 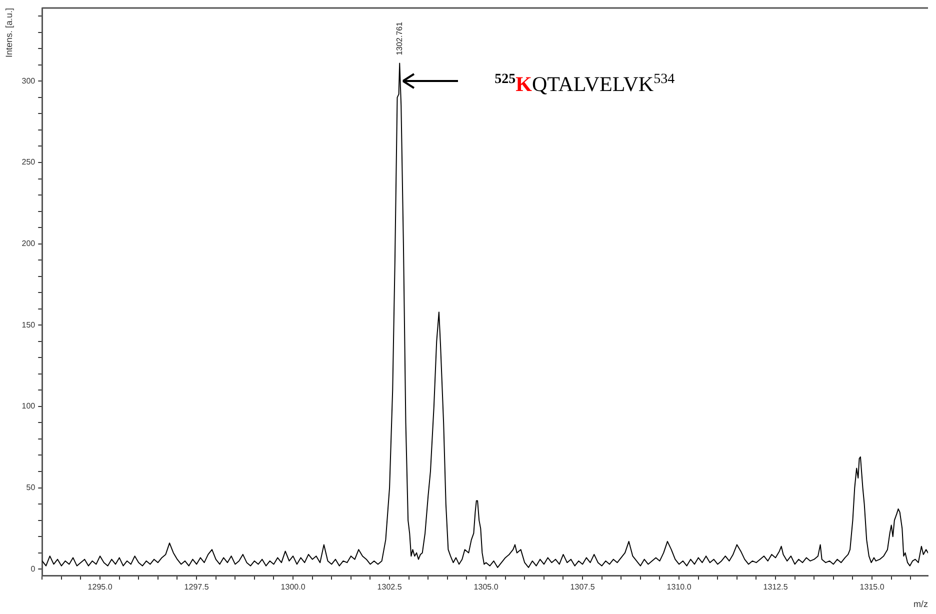 I want to click on y-tick-label: 100, so click(x=29, y=406).